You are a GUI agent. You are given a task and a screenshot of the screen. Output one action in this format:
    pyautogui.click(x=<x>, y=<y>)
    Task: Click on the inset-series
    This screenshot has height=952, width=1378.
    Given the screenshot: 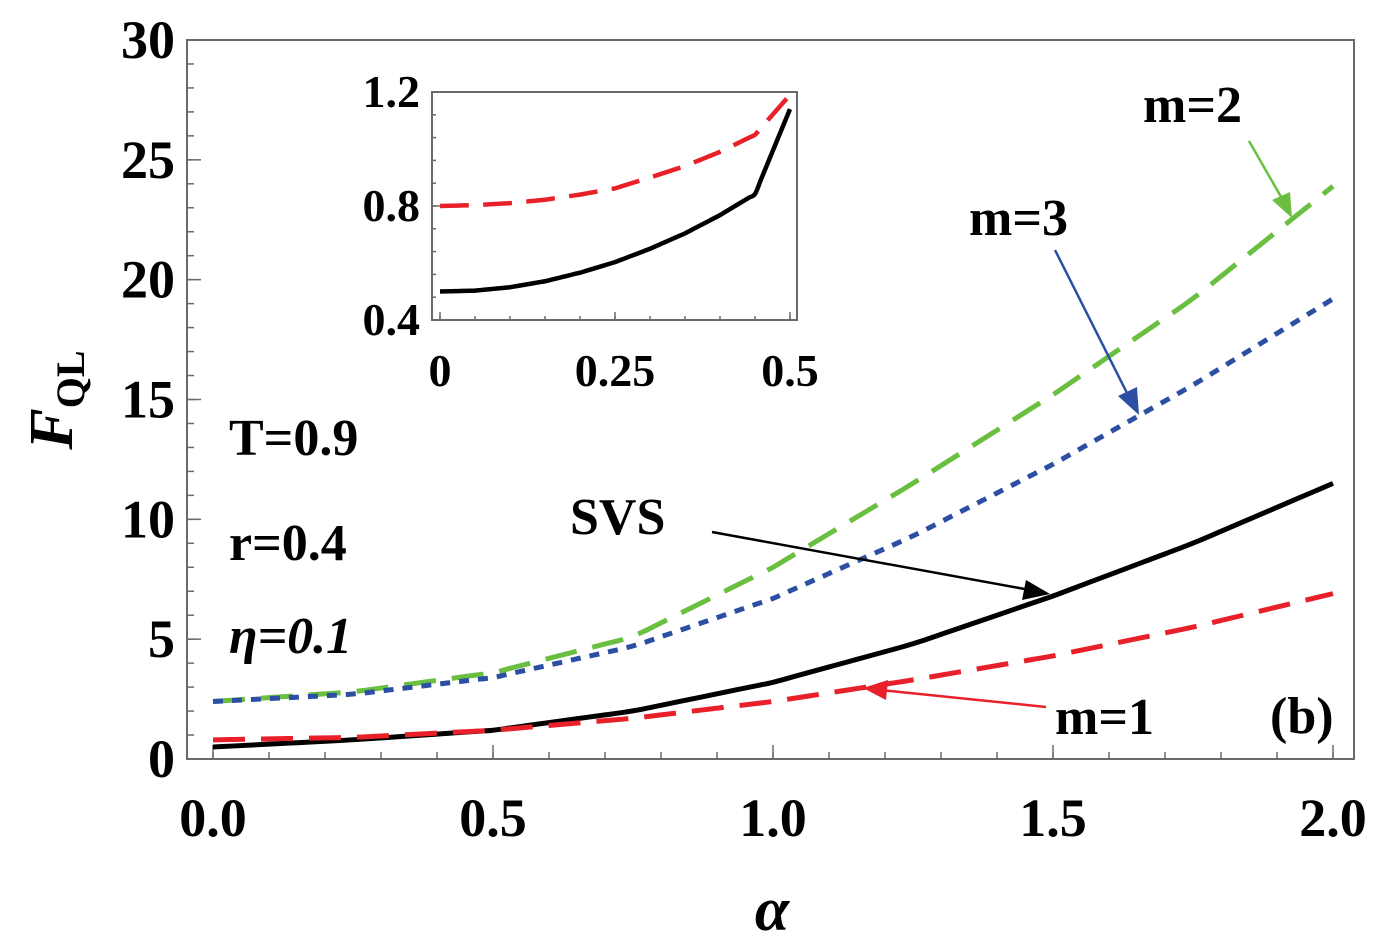 What is the action you would take?
    pyautogui.click(x=616, y=193)
    